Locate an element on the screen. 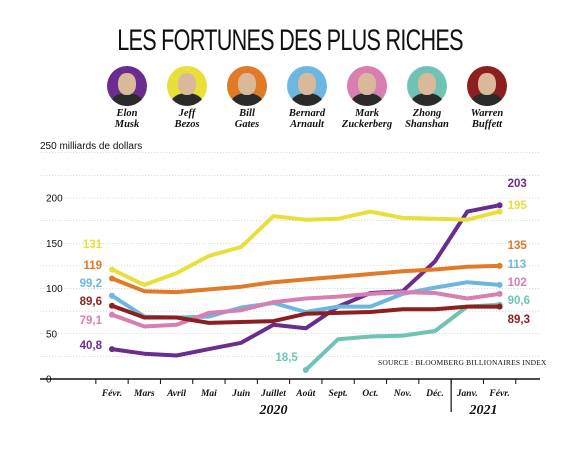 The height and width of the screenshot is (449, 580). person-2: Bill Gates is located at coordinates (247, 98).